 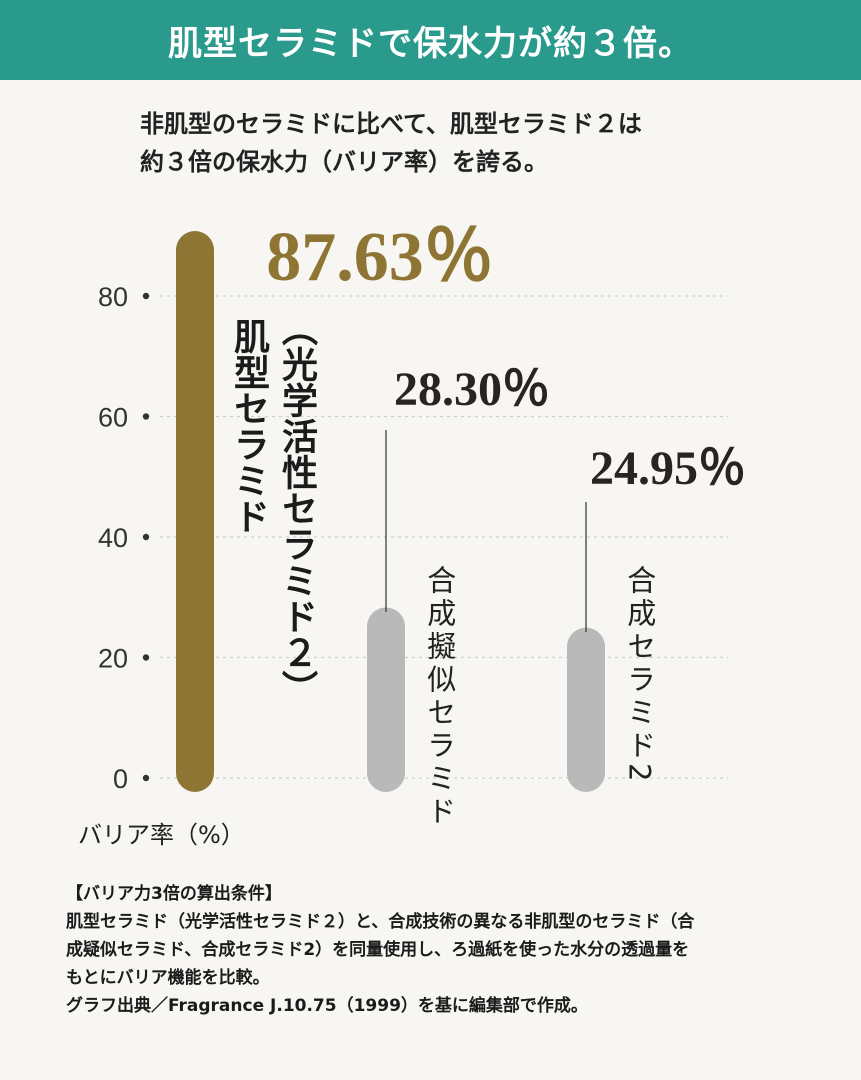 I want to click on value-label-1: 87.63％, so click(x=380, y=257).